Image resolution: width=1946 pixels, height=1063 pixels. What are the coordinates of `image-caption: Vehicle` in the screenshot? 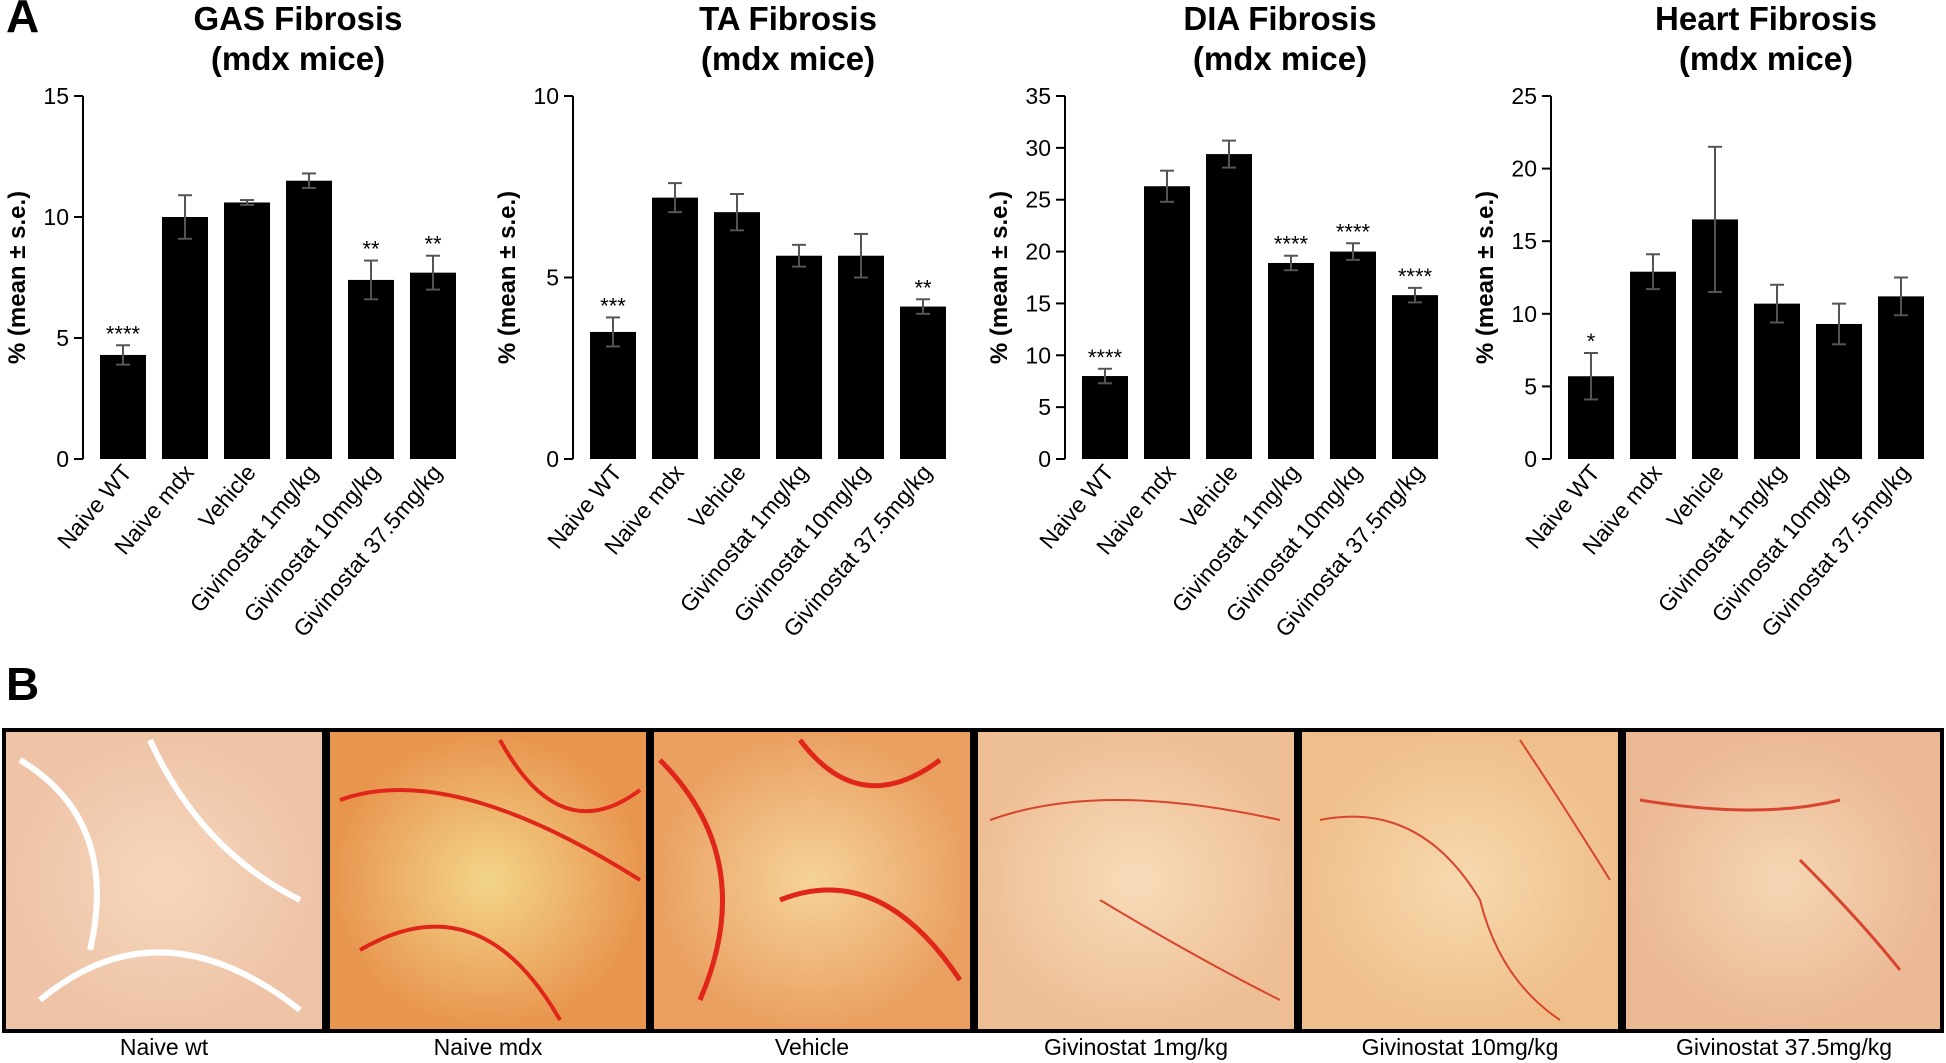 It's located at (812, 1047).